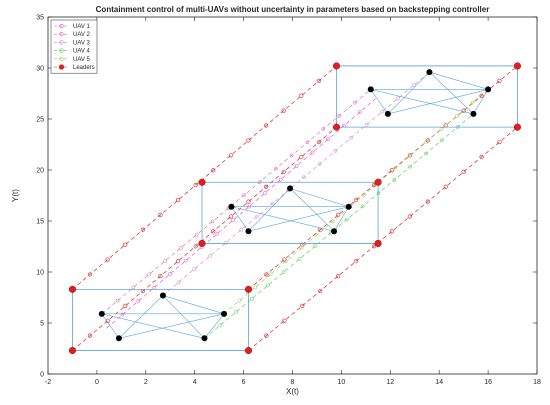 The image size is (550, 405). I want to click on y-tick-label: 15, so click(40, 222).